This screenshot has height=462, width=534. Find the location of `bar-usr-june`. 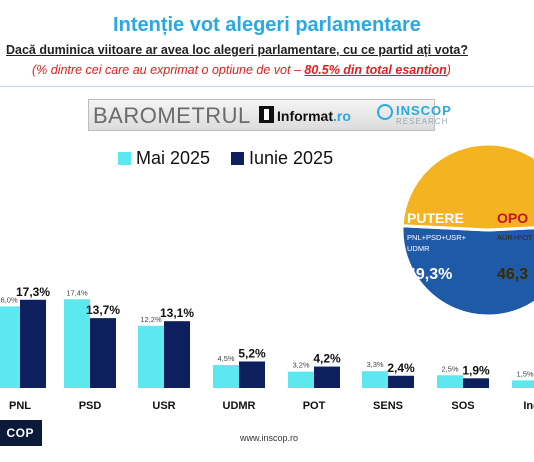

bar-usr-june is located at coordinates (177, 354).